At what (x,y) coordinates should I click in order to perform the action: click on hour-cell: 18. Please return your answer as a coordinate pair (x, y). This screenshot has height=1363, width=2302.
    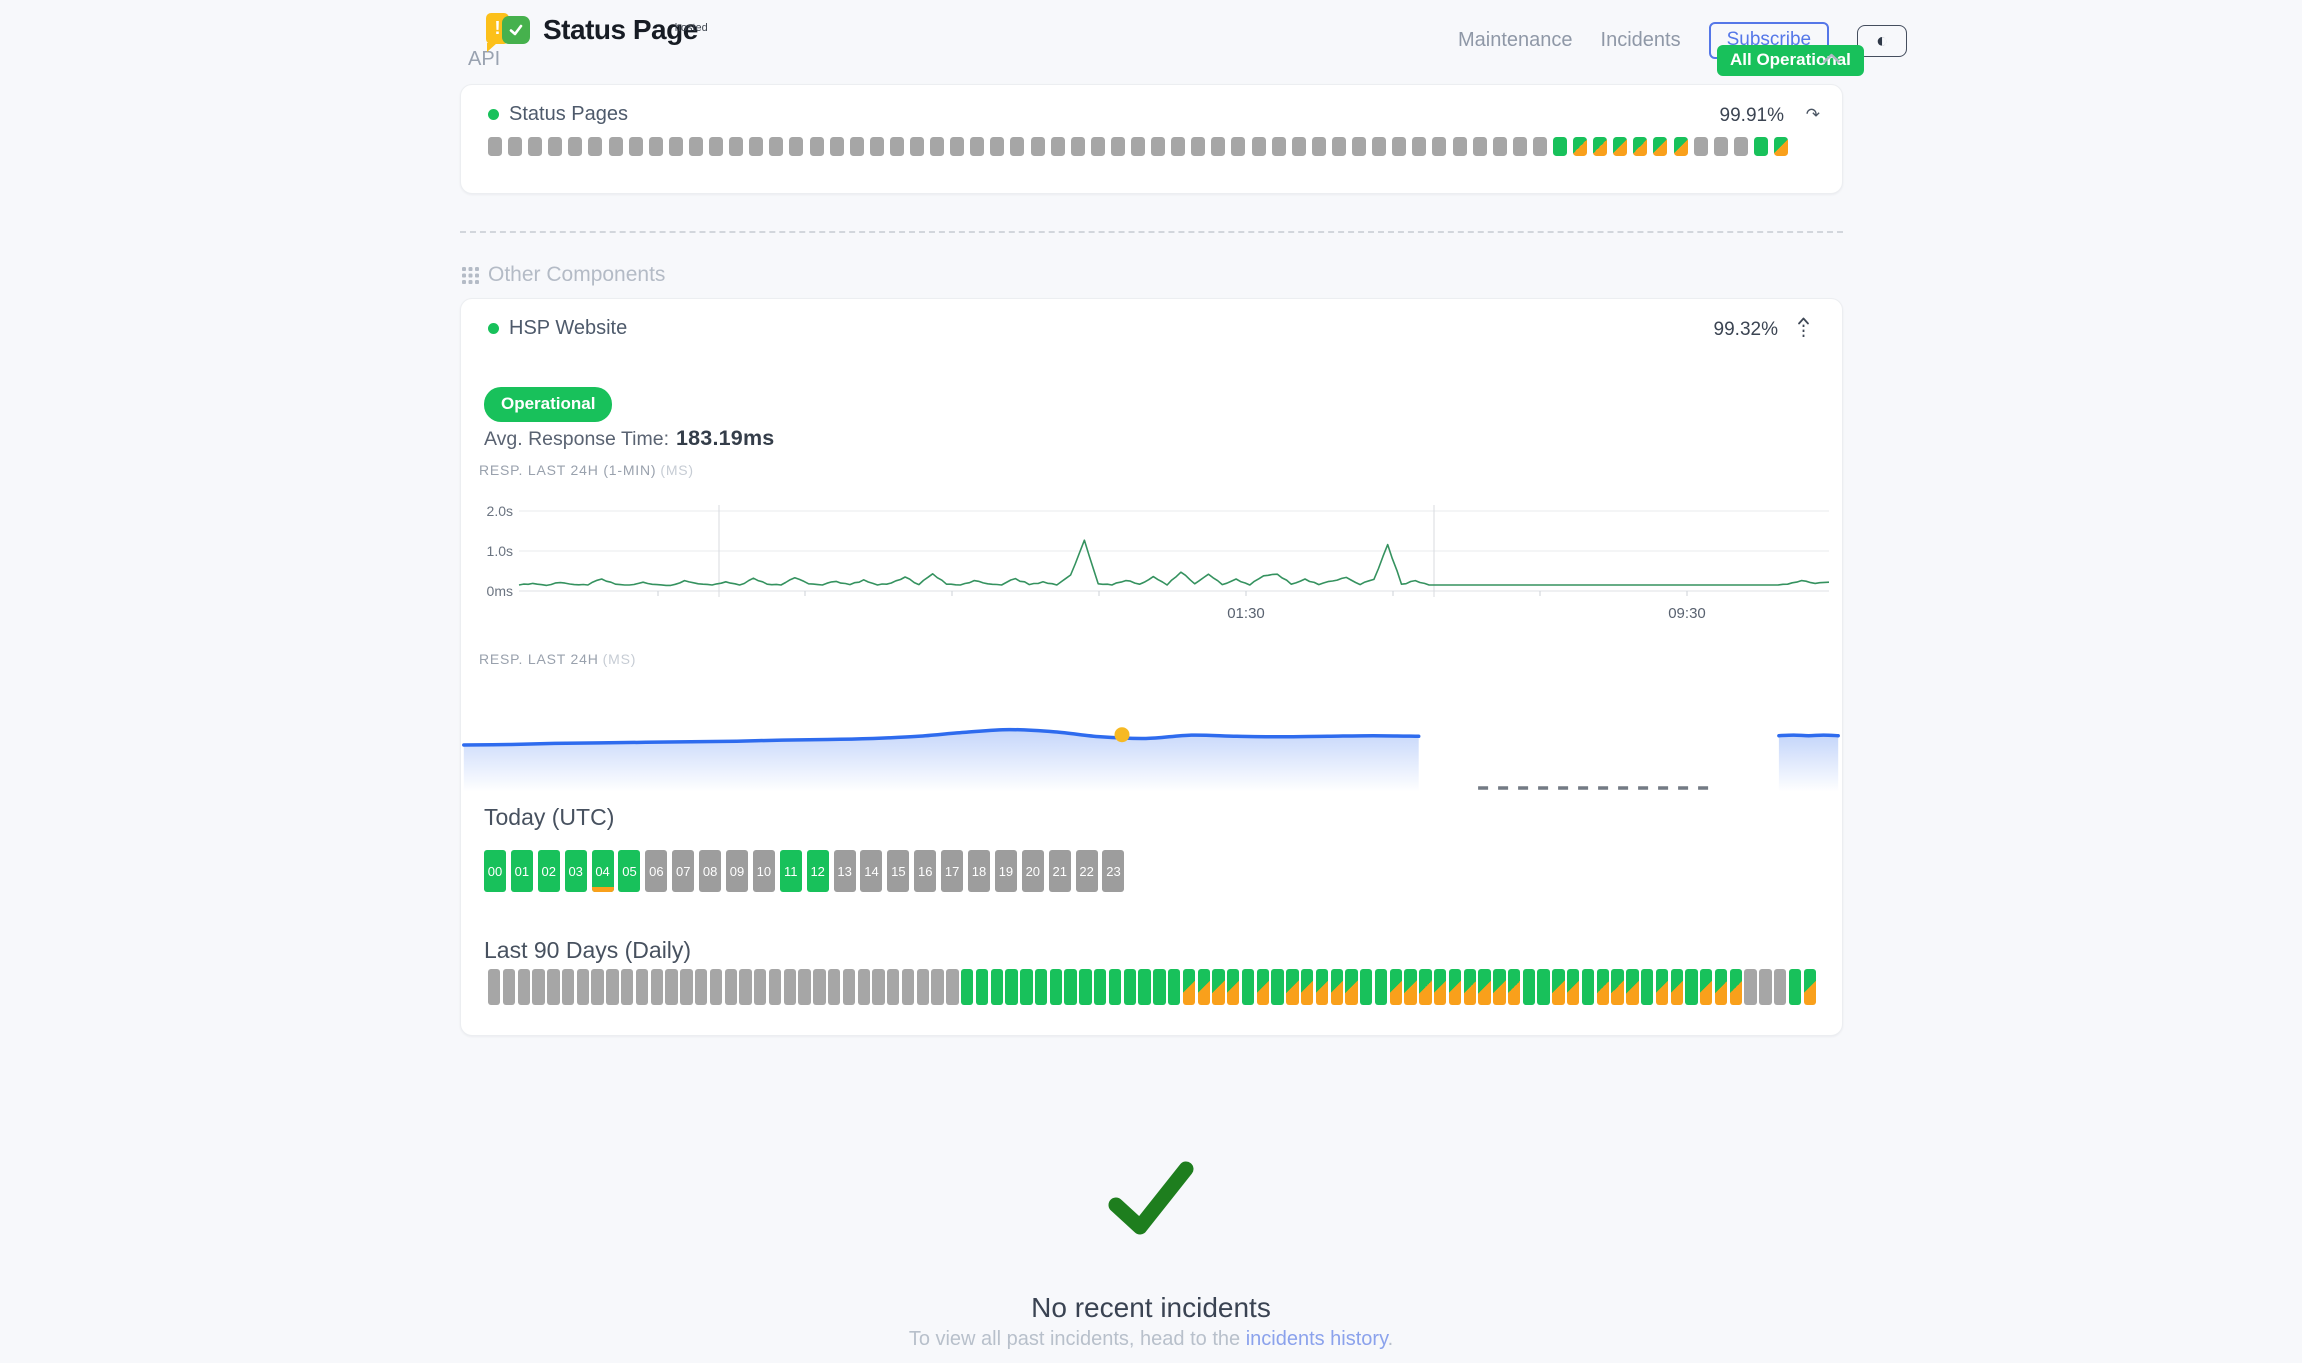
    Looking at the image, I should click on (979, 871).